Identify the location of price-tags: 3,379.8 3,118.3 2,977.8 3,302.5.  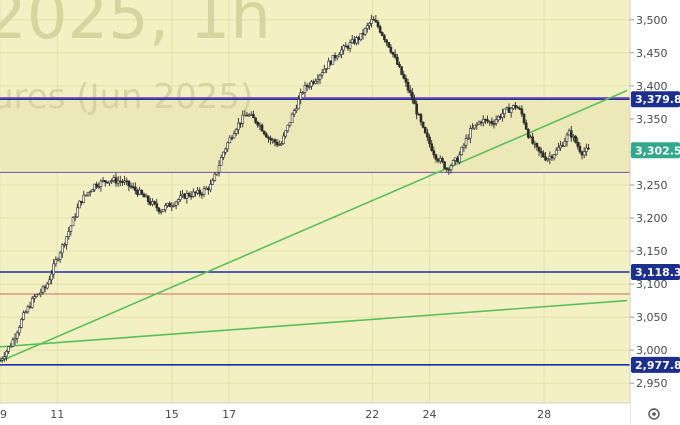
(655, 232).